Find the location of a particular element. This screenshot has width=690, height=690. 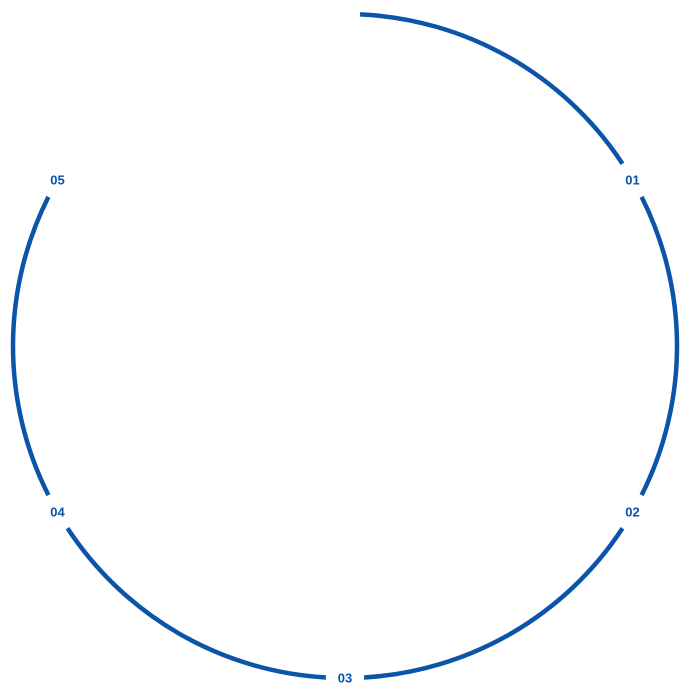

ring-label-03: 03 is located at coordinates (345, 678).